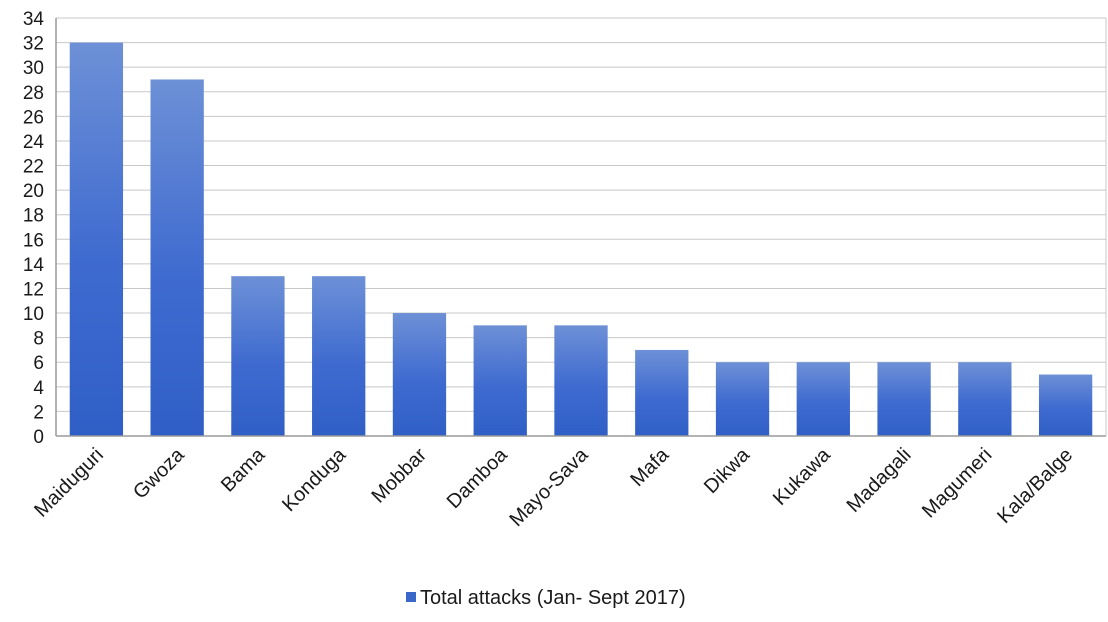 This screenshot has height=622, width=1108. Describe the element at coordinates (553, 598) in the screenshot. I see `legend-label: Total attacks (Jan- Sept 2017)` at that location.